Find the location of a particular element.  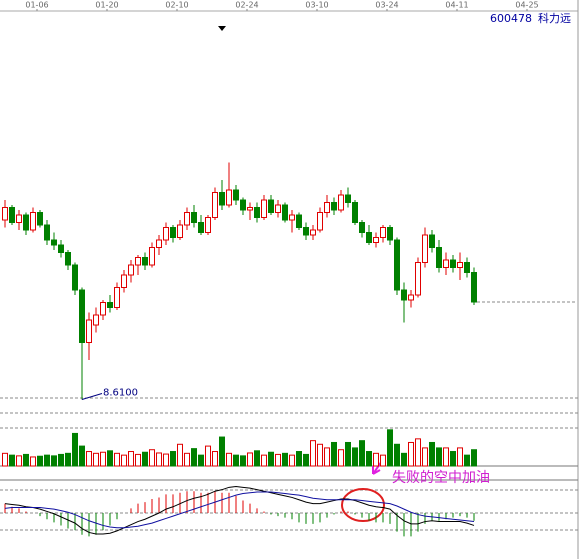

annotation: 失败的空中加油 is located at coordinates (441, 478).